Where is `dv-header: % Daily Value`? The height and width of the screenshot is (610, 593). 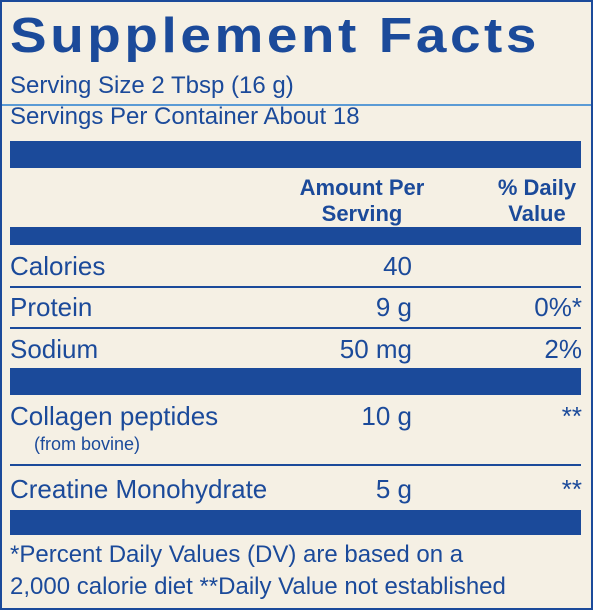 dv-header: % Daily Value is located at coordinates (537, 200).